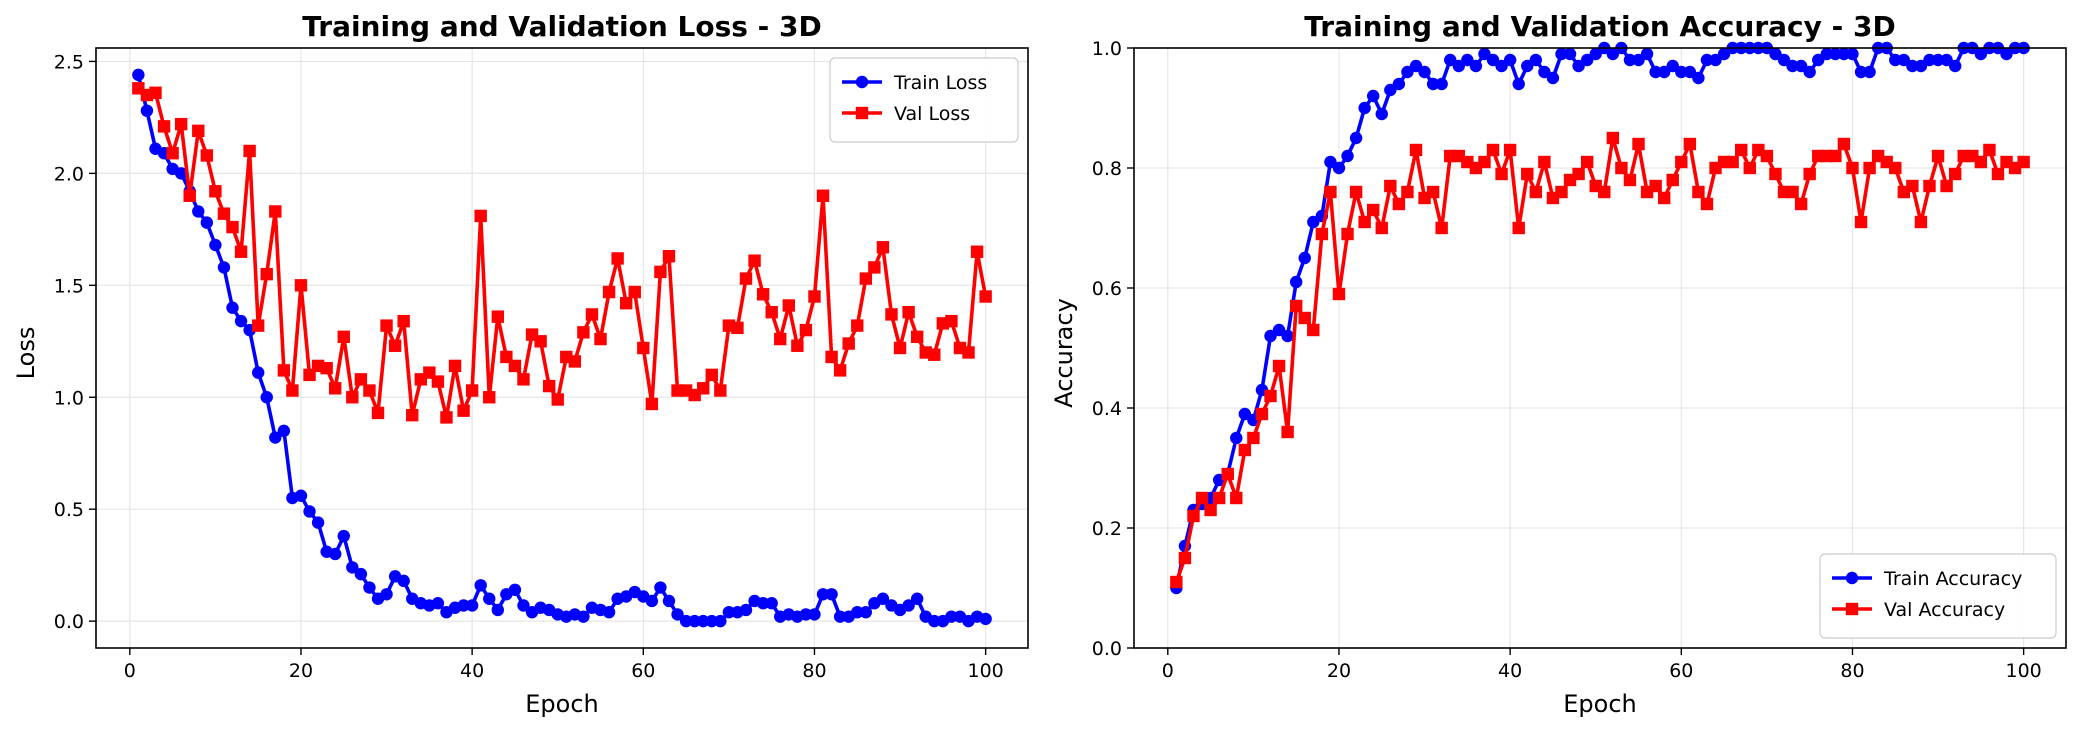 This screenshot has height=730, width=2082. I want to click on loss-chart-y-tick-label: 1.0, so click(69, 398).